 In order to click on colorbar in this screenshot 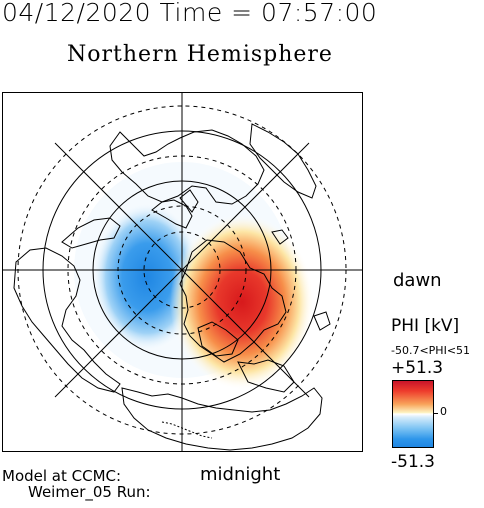, I will do `click(413, 414)`.